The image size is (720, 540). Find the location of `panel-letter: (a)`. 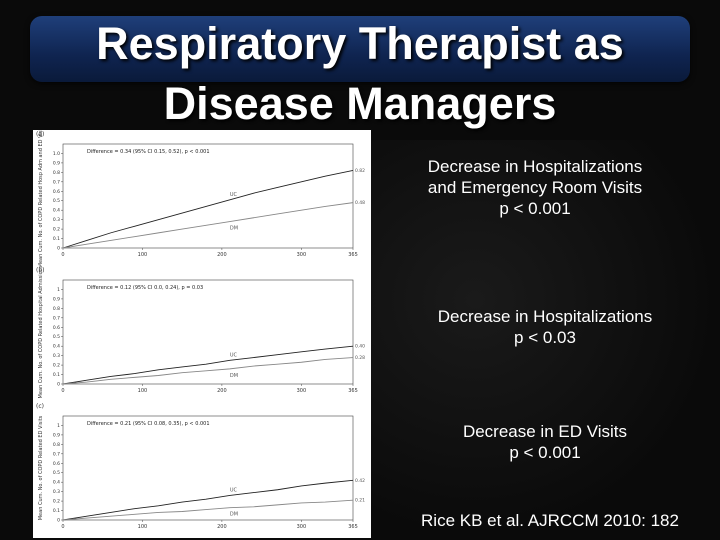

panel-letter: (a) is located at coordinates (40, 134).